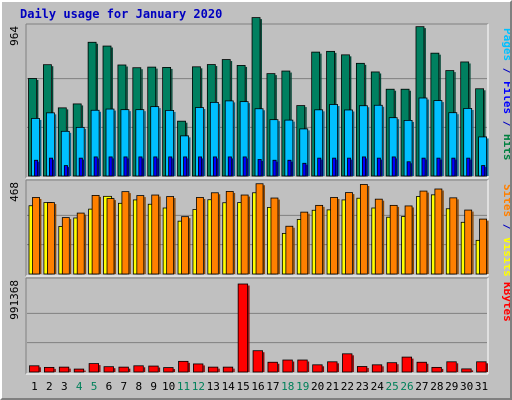 This screenshot has width=512, height=400. What do you see at coordinates (213, 386) in the screenshot?
I see `day-label-13: 13` at bounding box center [213, 386].